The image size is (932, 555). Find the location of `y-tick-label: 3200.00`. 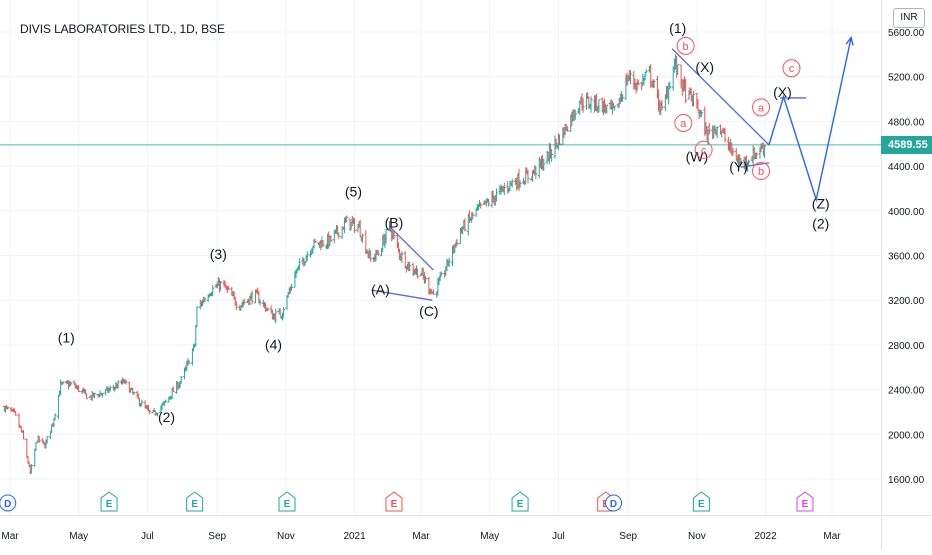

y-tick-label: 3200.00 is located at coordinates (906, 301).